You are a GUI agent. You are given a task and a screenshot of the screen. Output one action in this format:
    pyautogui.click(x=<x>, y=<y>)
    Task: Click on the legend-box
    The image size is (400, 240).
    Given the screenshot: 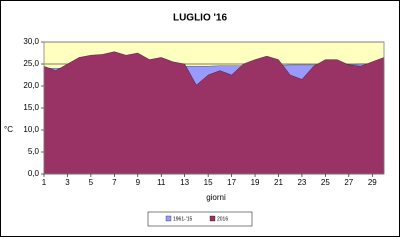 What is the action you would take?
    pyautogui.click(x=200, y=219)
    